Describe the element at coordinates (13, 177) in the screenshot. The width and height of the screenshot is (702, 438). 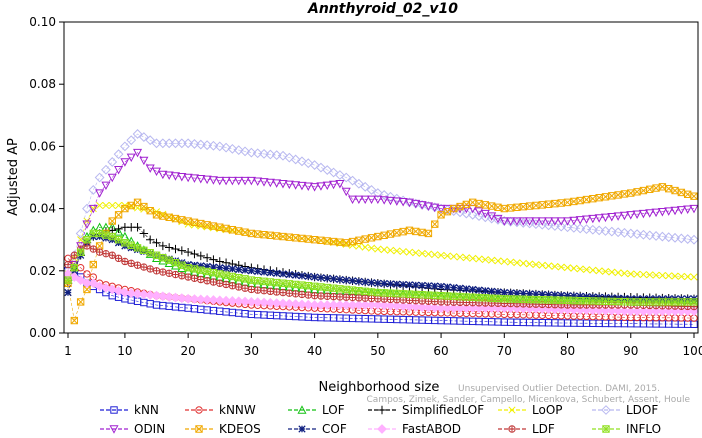
I see `y-axis-label: Adjusted AP` at that location.